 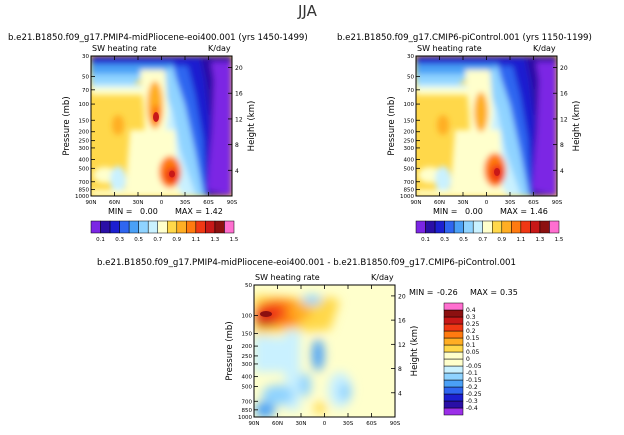 What do you see at coordinates (230, 350) in the screenshot?
I see `y-axis-label-difference: Pressure (mb)` at bounding box center [230, 350].